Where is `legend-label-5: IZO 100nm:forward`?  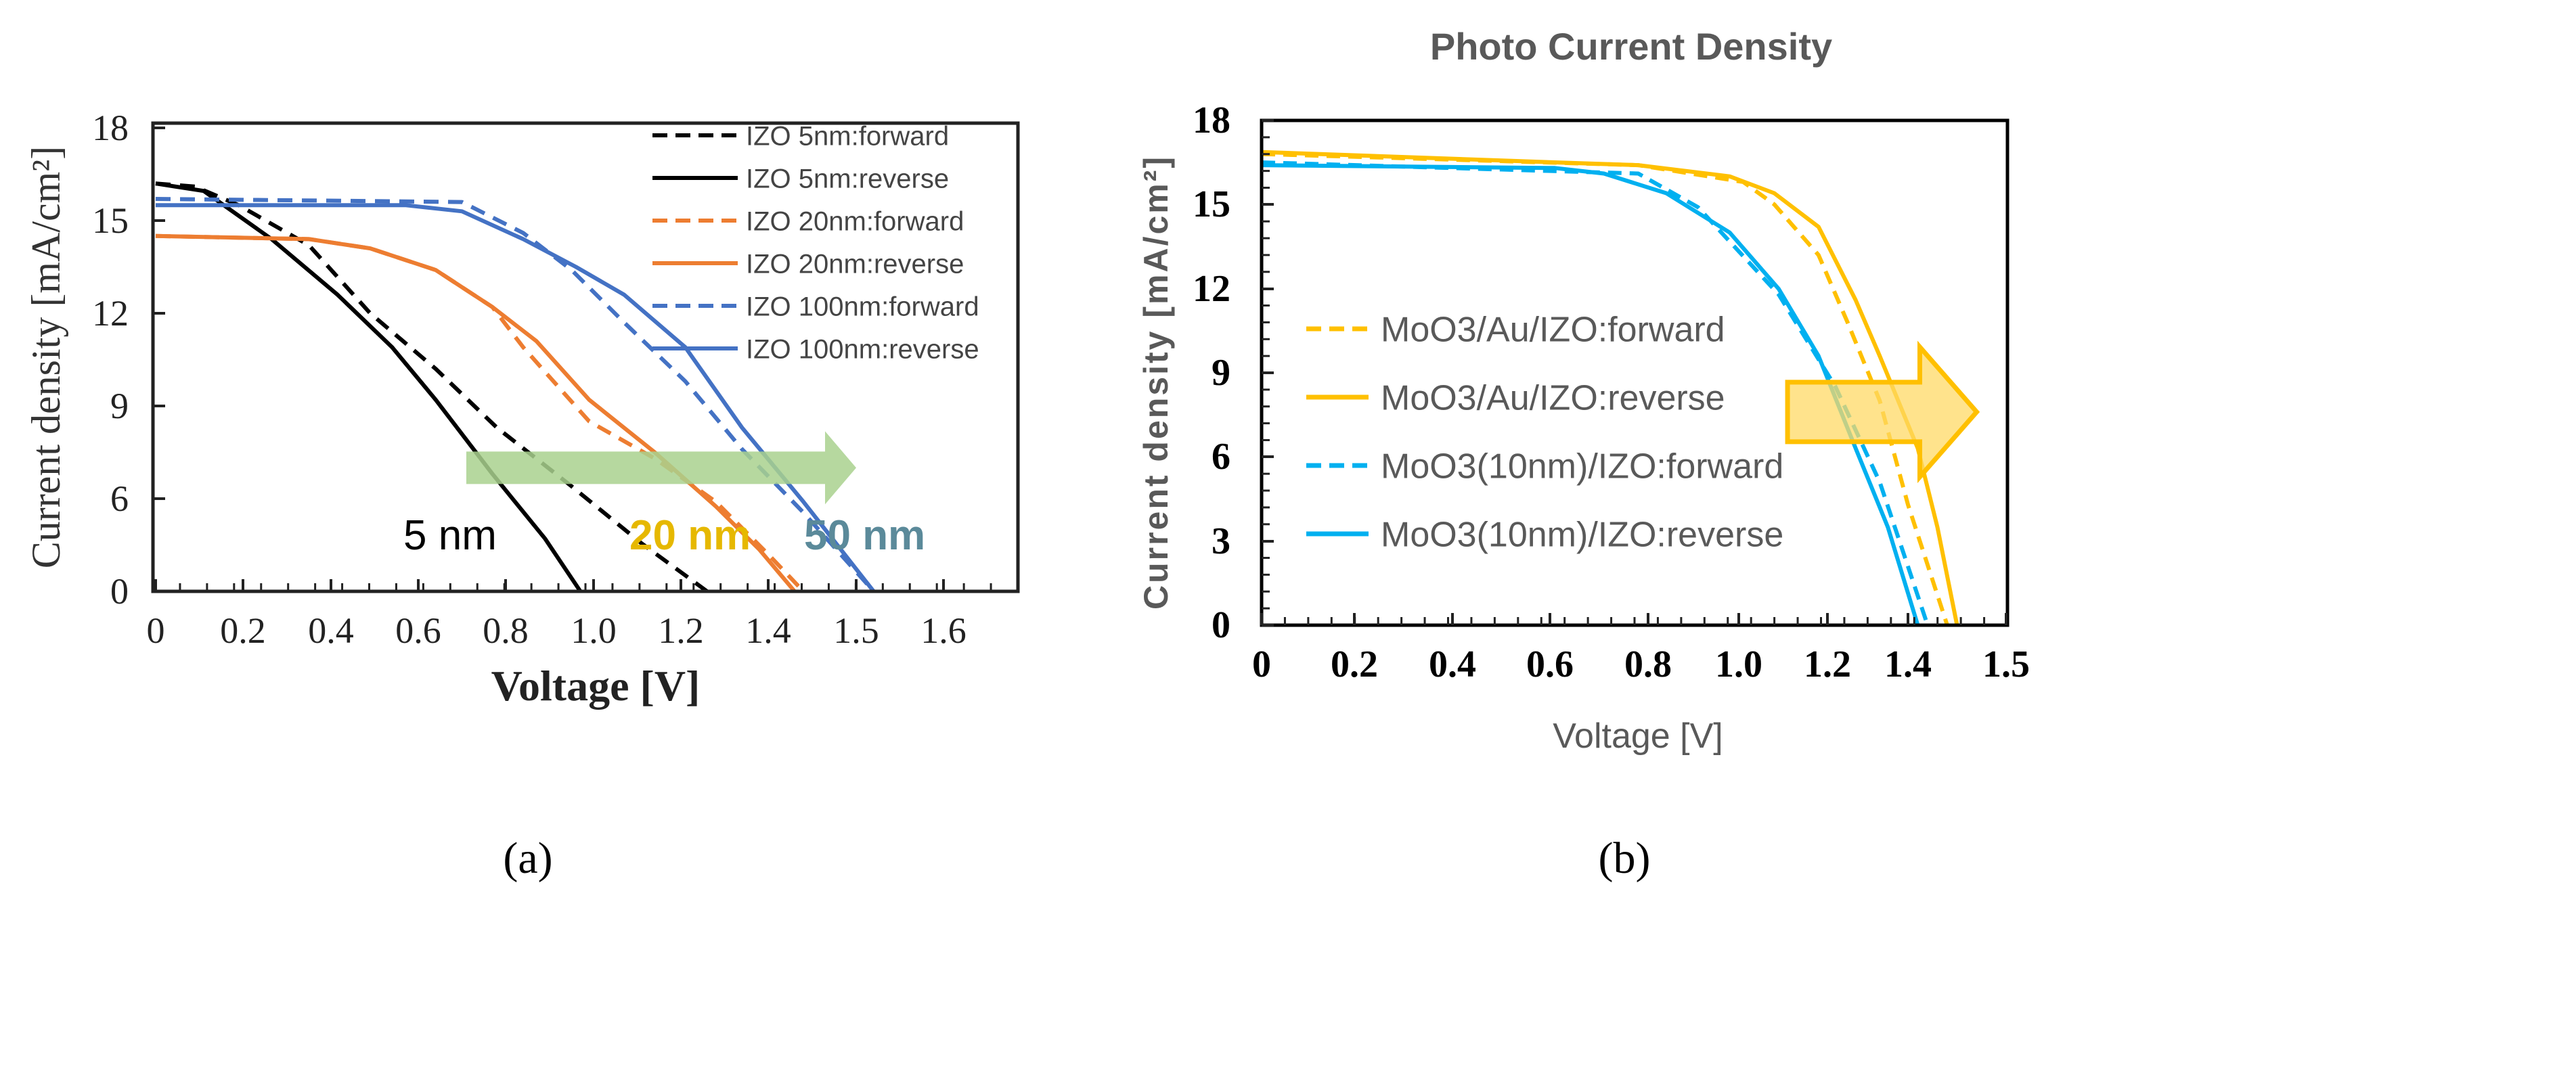
legend-label-5: IZO 100nm:forward is located at coordinates (862, 306).